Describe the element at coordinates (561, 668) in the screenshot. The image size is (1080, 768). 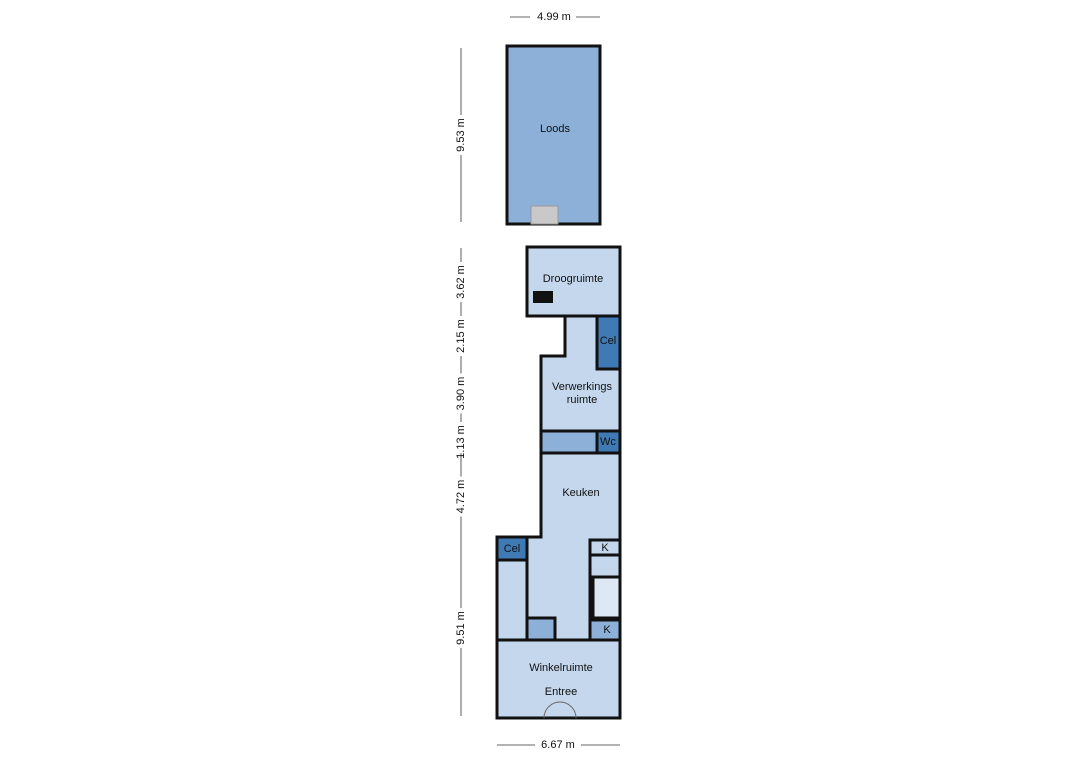
I see `room-label: Winkelruimte` at that location.